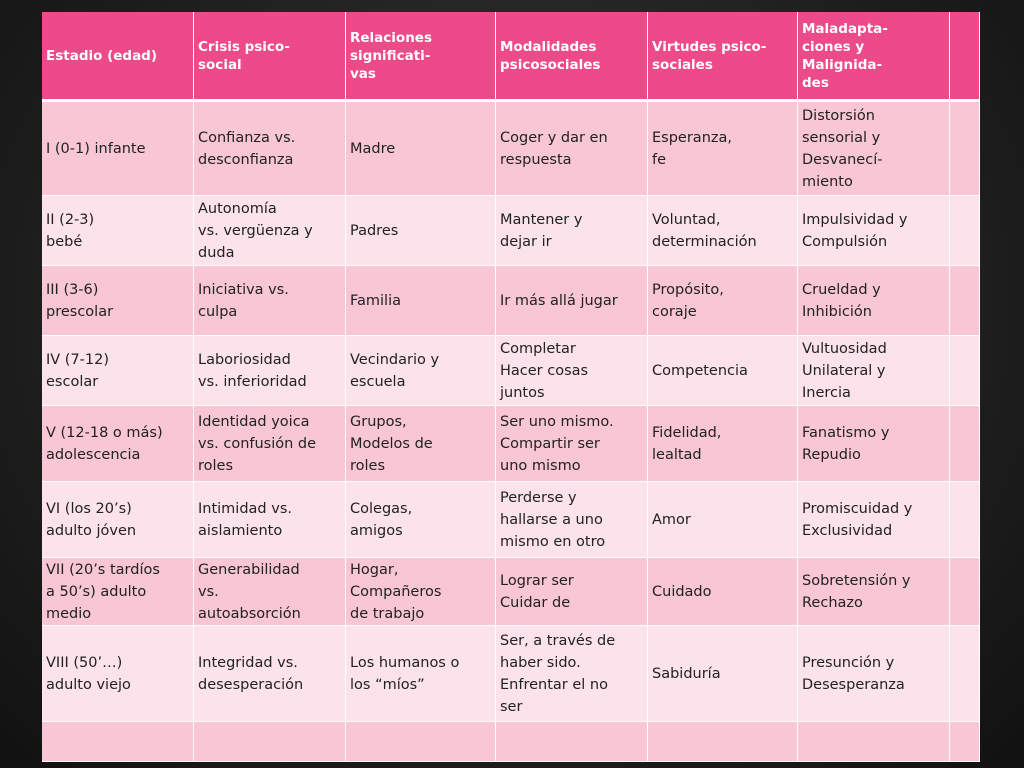 This screenshot has height=768, width=1024. Describe the element at coordinates (421, 149) in the screenshot. I see `table-cell: Madre` at that location.